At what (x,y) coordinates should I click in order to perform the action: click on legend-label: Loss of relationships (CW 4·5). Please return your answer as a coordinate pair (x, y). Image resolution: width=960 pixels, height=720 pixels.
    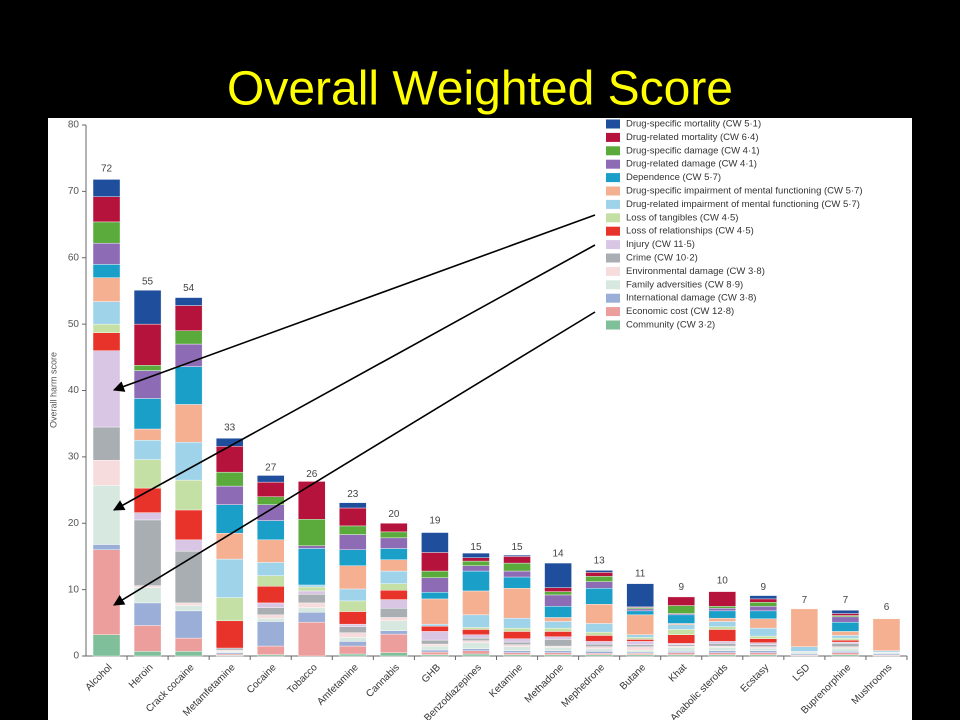
    Looking at the image, I should click on (690, 231).